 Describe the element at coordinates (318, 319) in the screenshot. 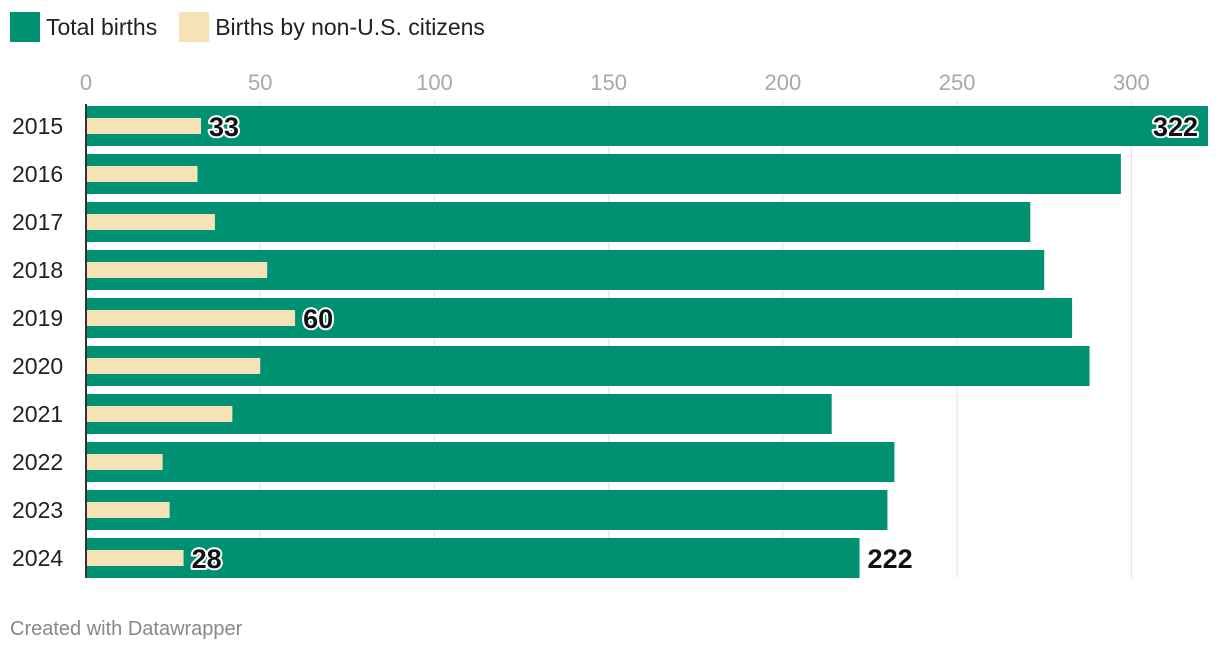

I see `data-label: 60` at that location.